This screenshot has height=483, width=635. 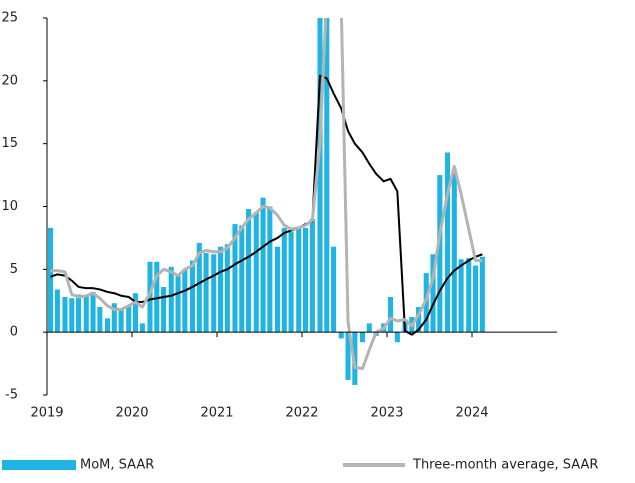 What do you see at coordinates (14, 269) in the screenshot?
I see `y-tick-label: 5` at bounding box center [14, 269].